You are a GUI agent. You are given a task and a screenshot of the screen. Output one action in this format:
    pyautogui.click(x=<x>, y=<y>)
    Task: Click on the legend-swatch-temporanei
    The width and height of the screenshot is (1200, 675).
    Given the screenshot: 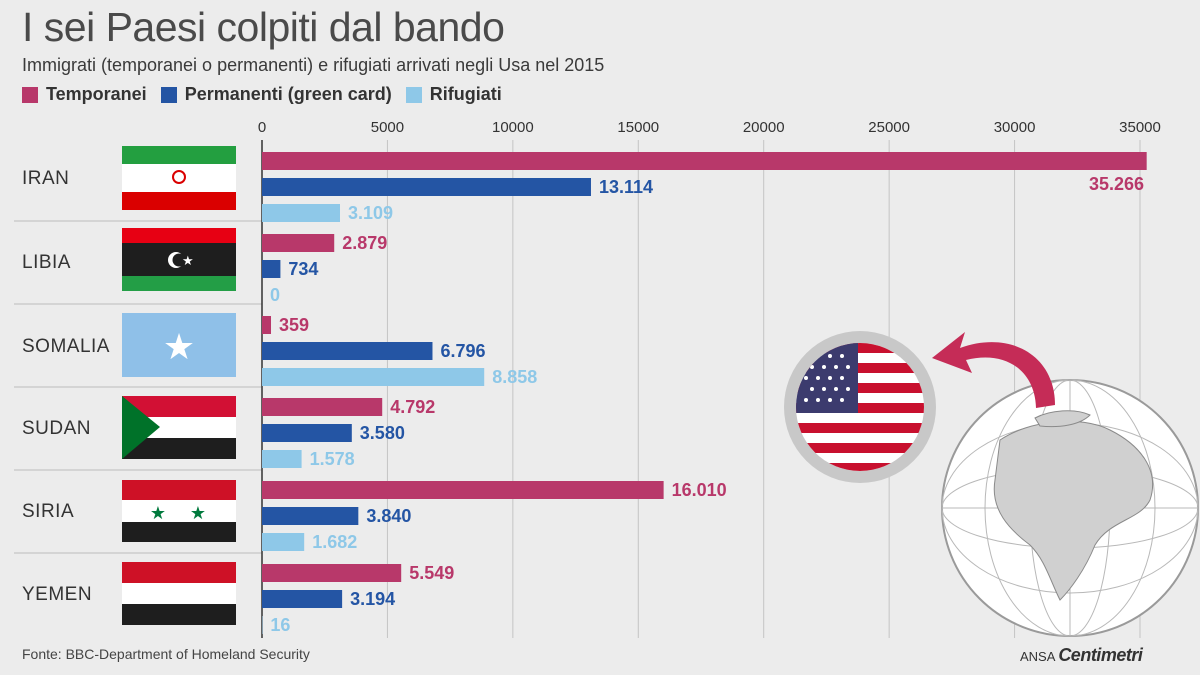 What is the action you would take?
    pyautogui.click(x=30, y=94)
    